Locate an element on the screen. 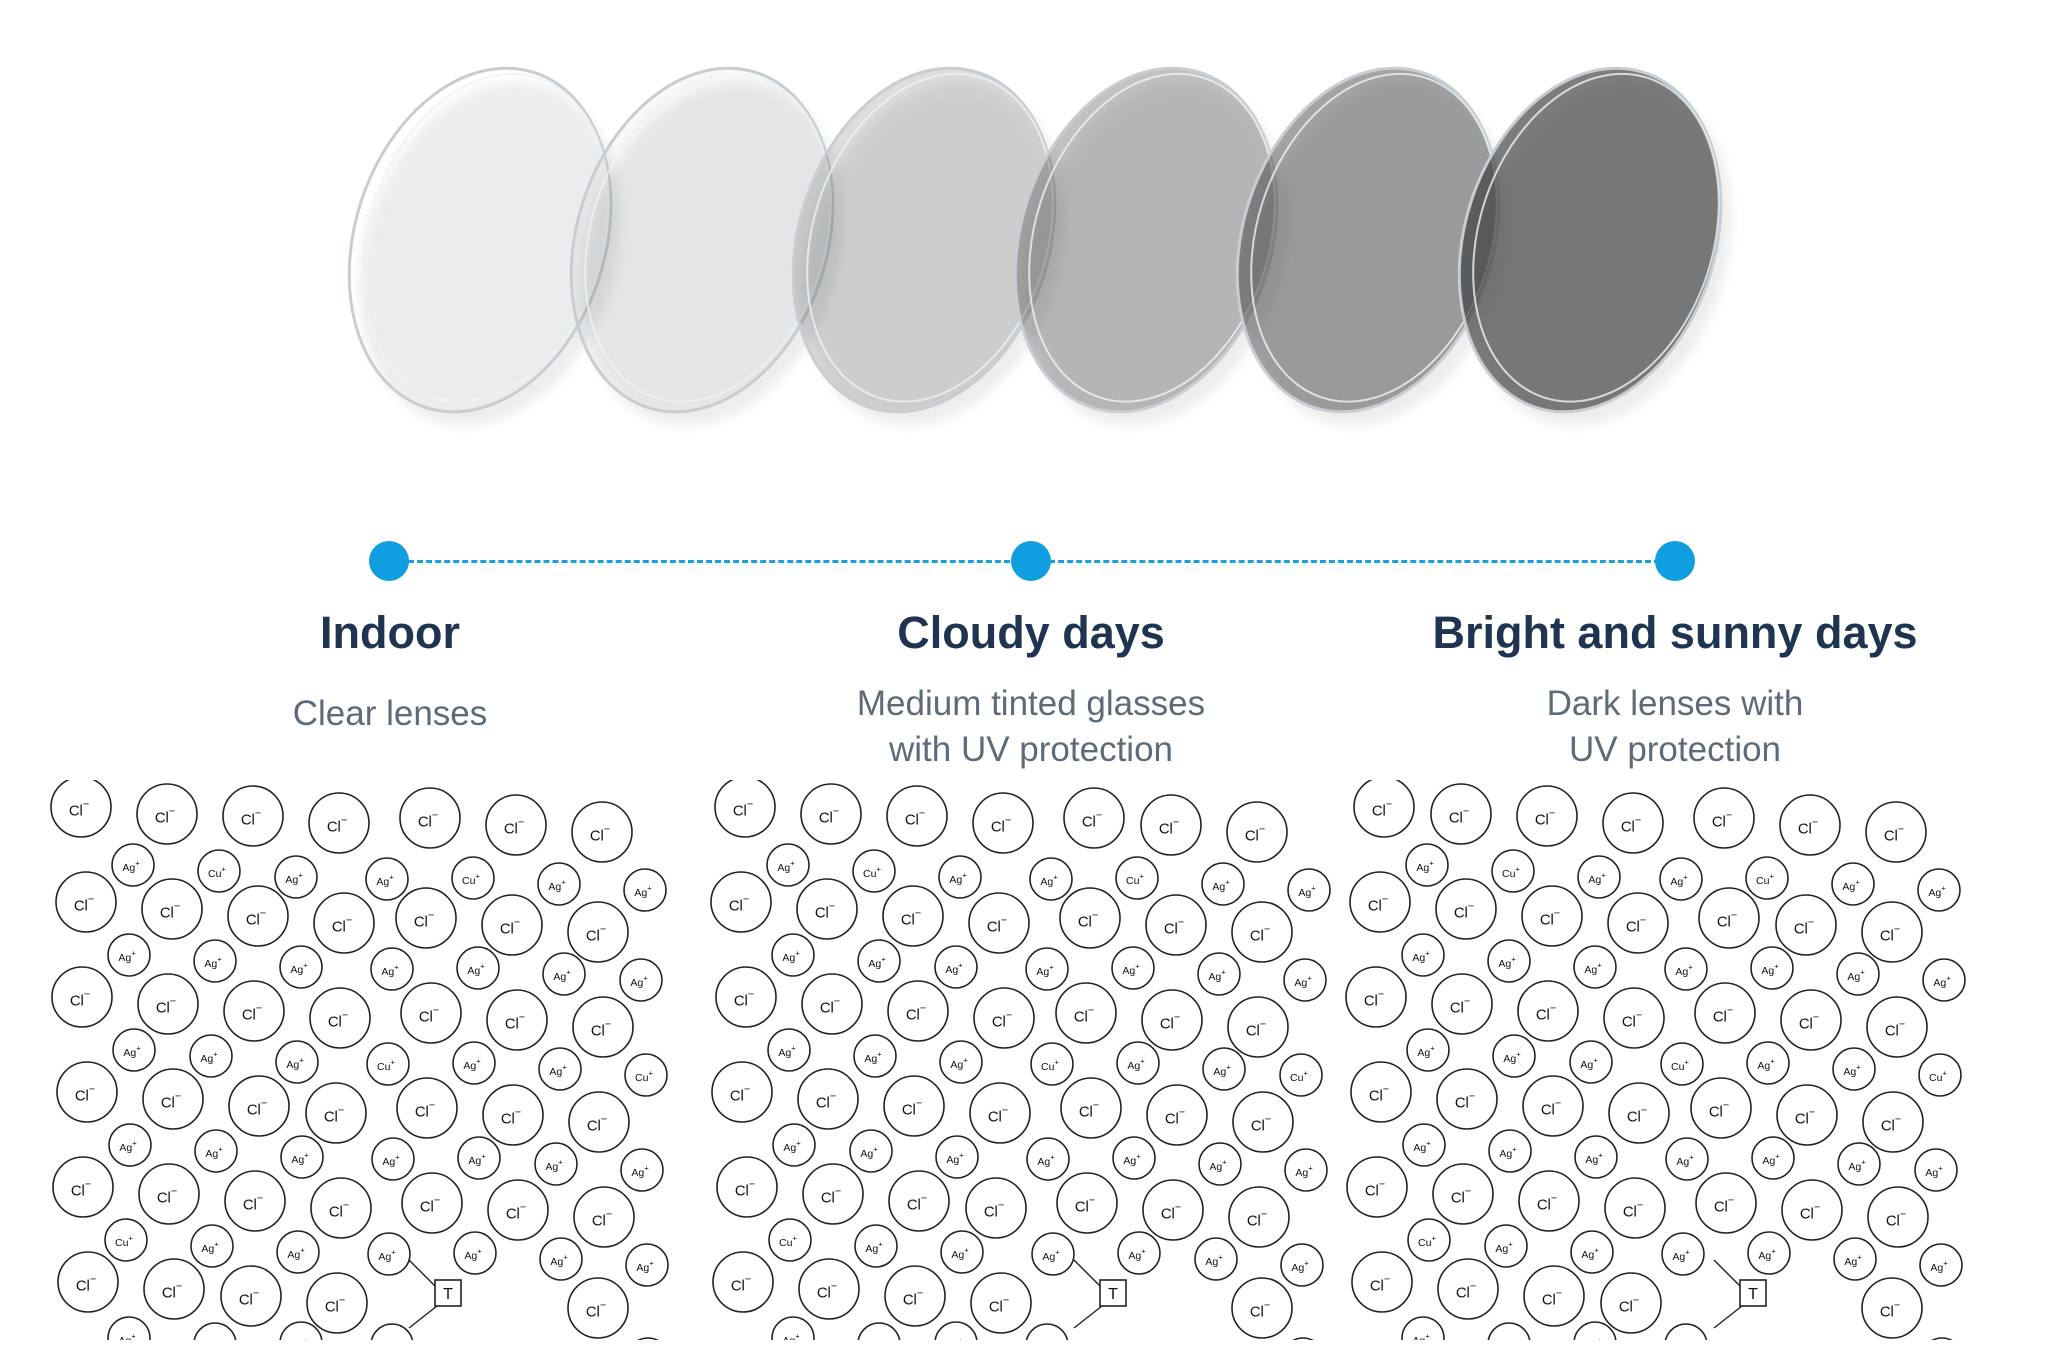 The height and width of the screenshot is (1365, 2048). stage-description: Dark lenses with UV protection is located at coordinates (1675, 727).